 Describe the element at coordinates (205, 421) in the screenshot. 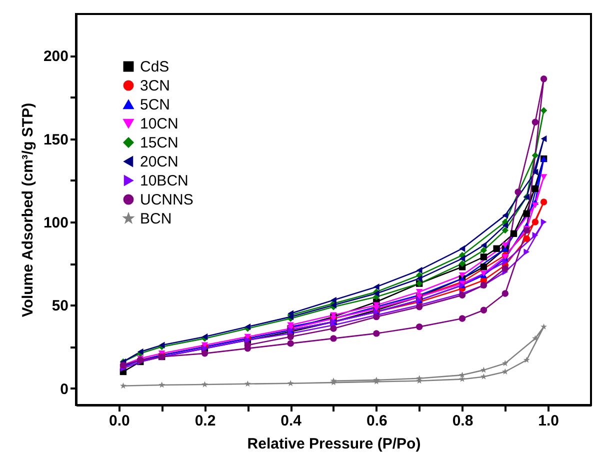

I see `x-tick-label: 0.2` at that location.